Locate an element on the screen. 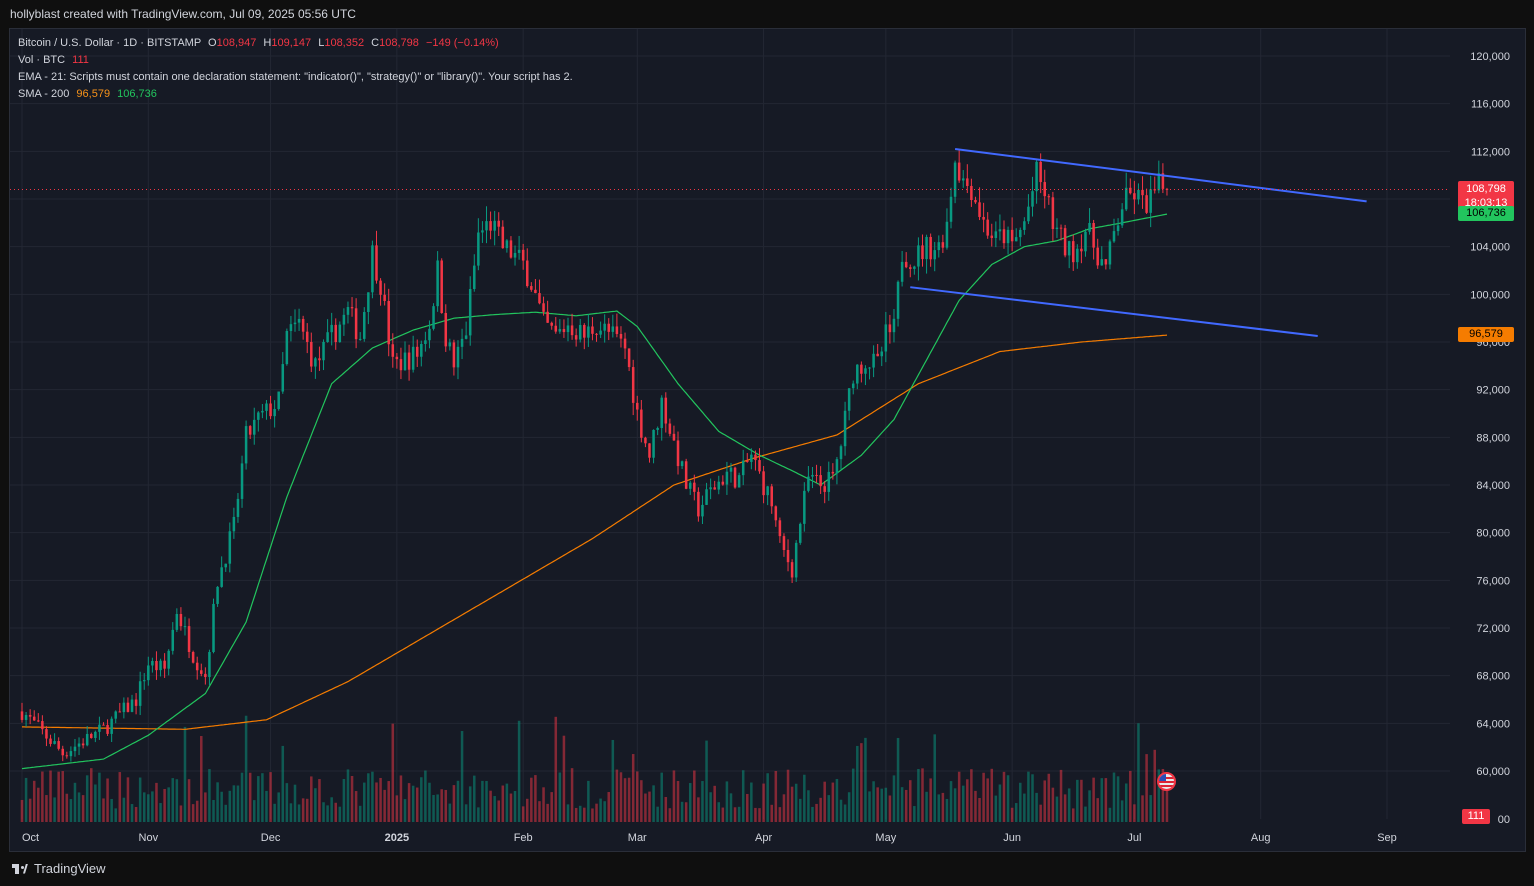 The height and width of the screenshot is (886, 1534). sma-label: SMA - 200 is located at coordinates (44, 94).